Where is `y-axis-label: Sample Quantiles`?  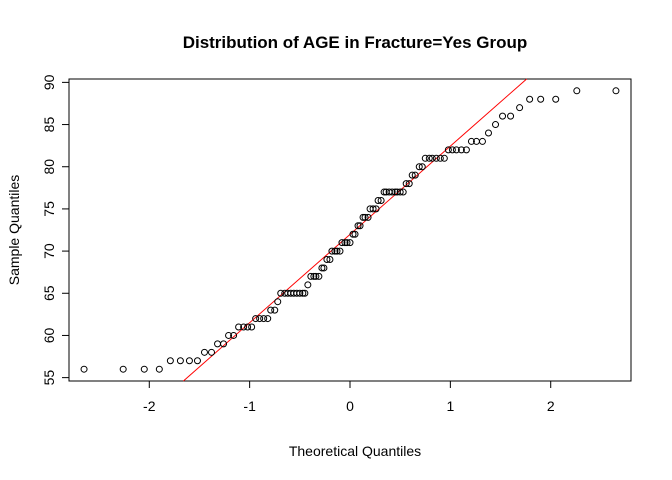
y-axis-label: Sample Quantiles is located at coordinates (14, 230).